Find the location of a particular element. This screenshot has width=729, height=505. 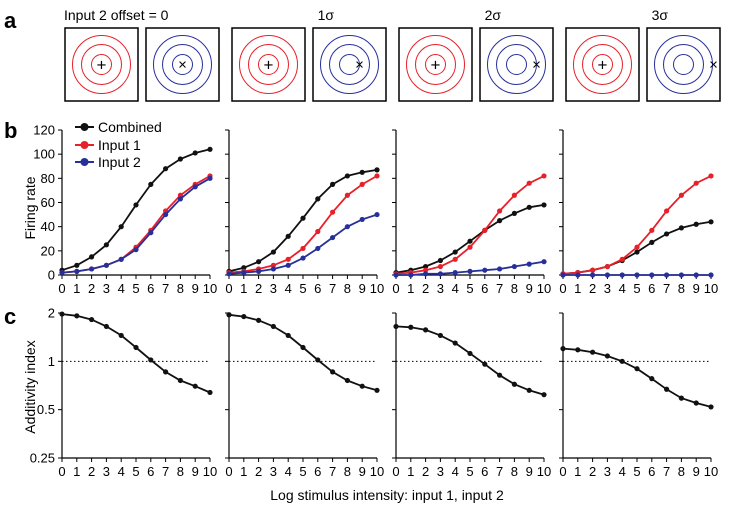

legend-label-input1: Input 1 is located at coordinates (119, 145).